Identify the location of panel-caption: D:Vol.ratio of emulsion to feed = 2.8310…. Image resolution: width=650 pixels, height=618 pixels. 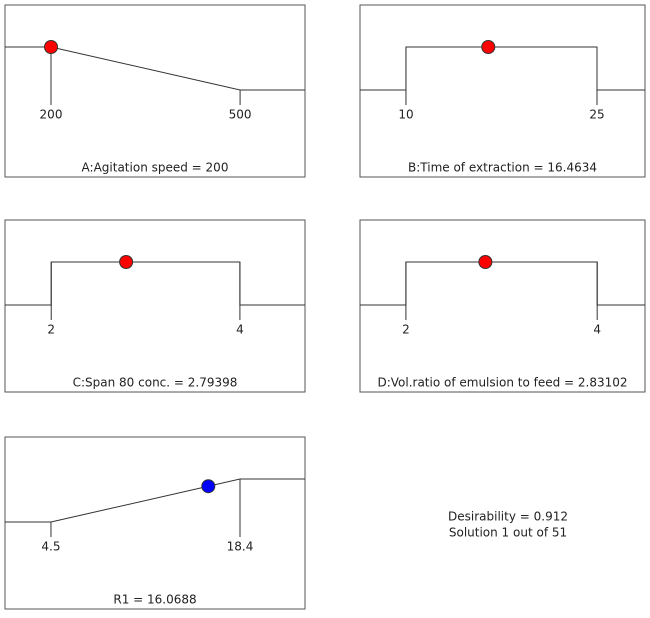
(502, 383).